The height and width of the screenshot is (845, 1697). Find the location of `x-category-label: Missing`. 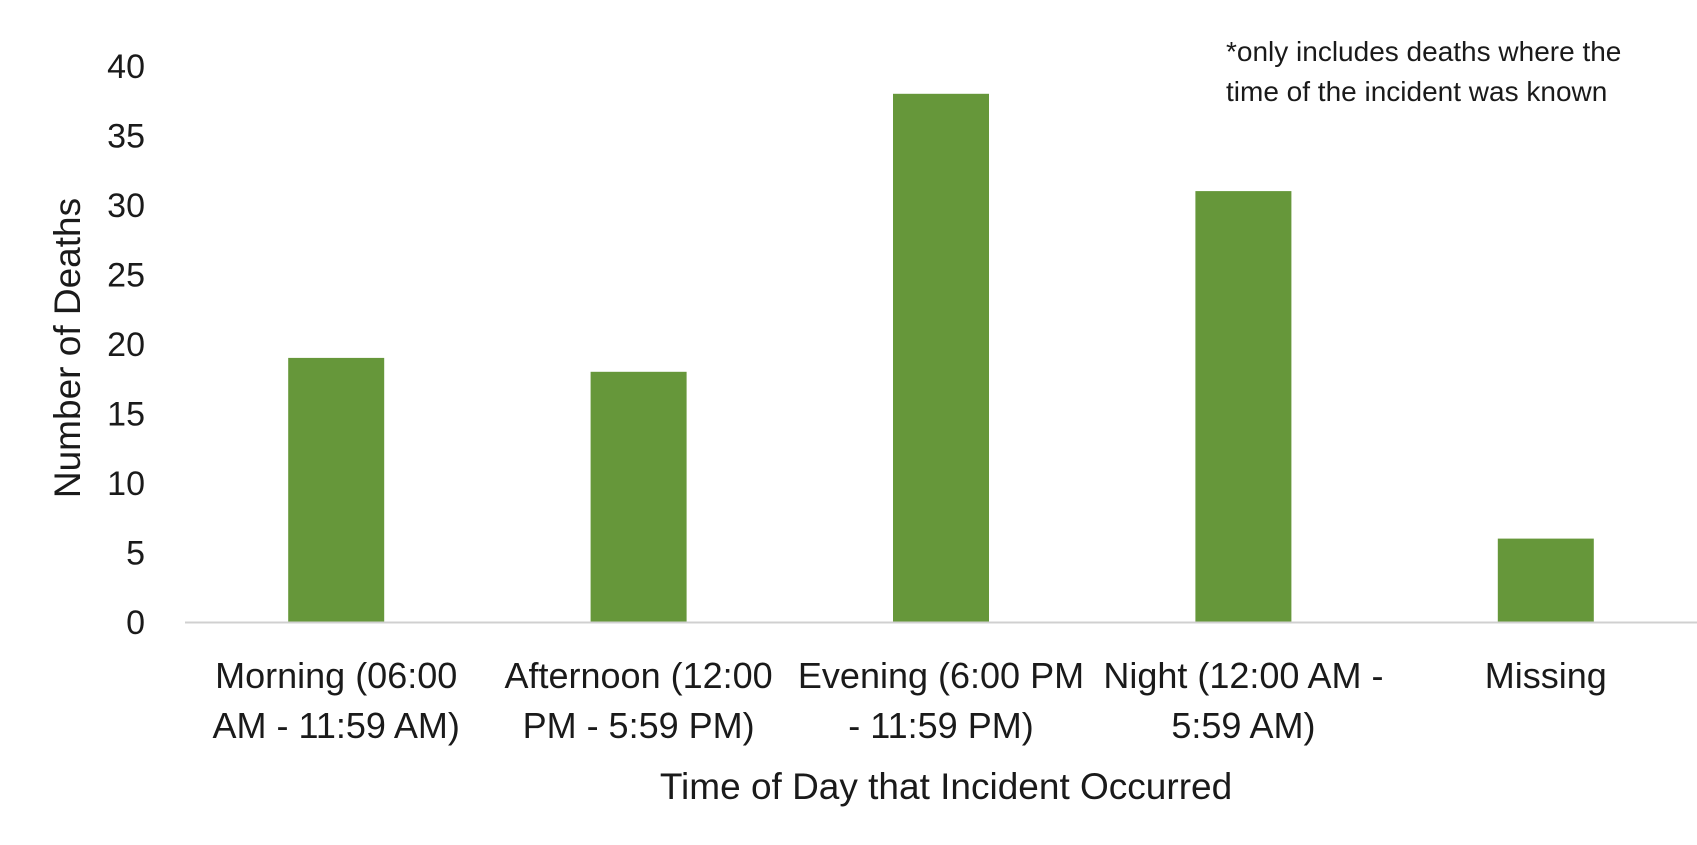

x-category-label: Missing is located at coordinates (1546, 675).